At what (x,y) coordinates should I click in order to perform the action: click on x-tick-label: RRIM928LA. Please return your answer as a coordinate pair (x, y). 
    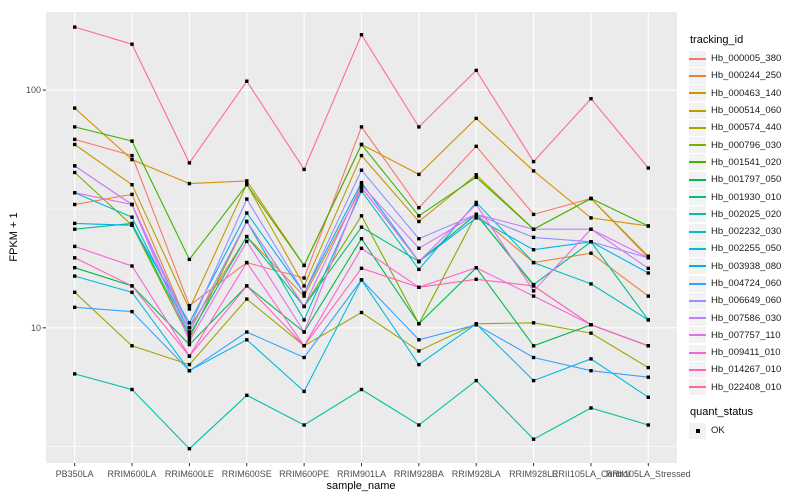
    Looking at the image, I should click on (476, 474).